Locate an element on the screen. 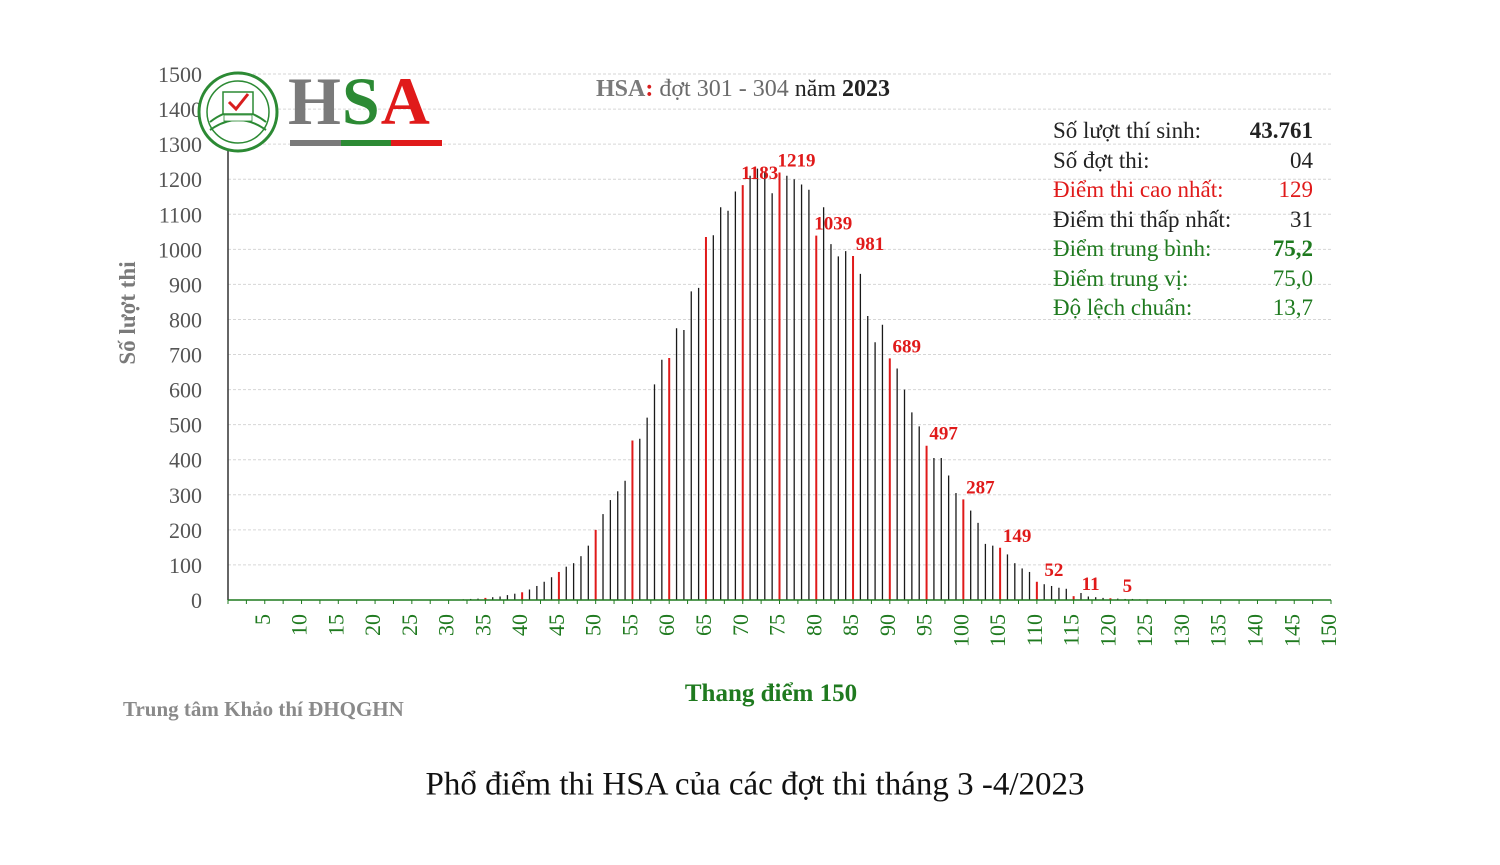 This screenshot has width=1500, height=865. x-tick-label: 50 is located at coordinates (593, 625).